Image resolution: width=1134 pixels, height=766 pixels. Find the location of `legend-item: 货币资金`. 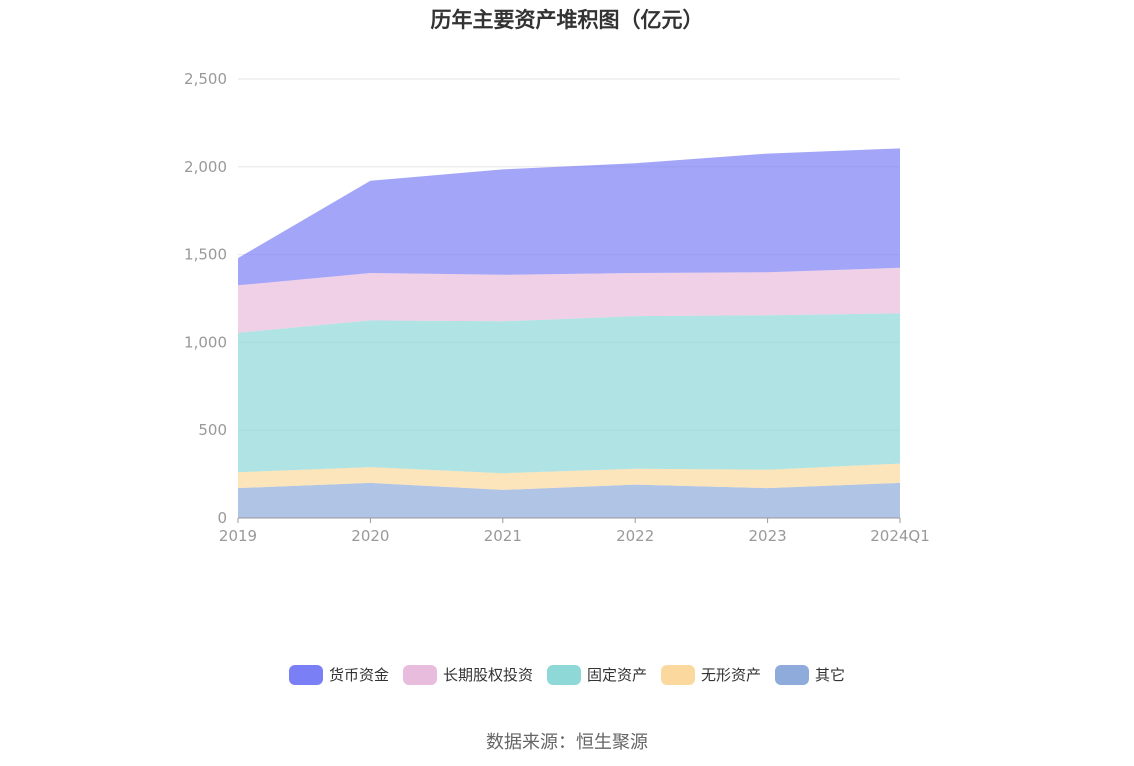

legend-item: 货币资金 is located at coordinates (338, 674).